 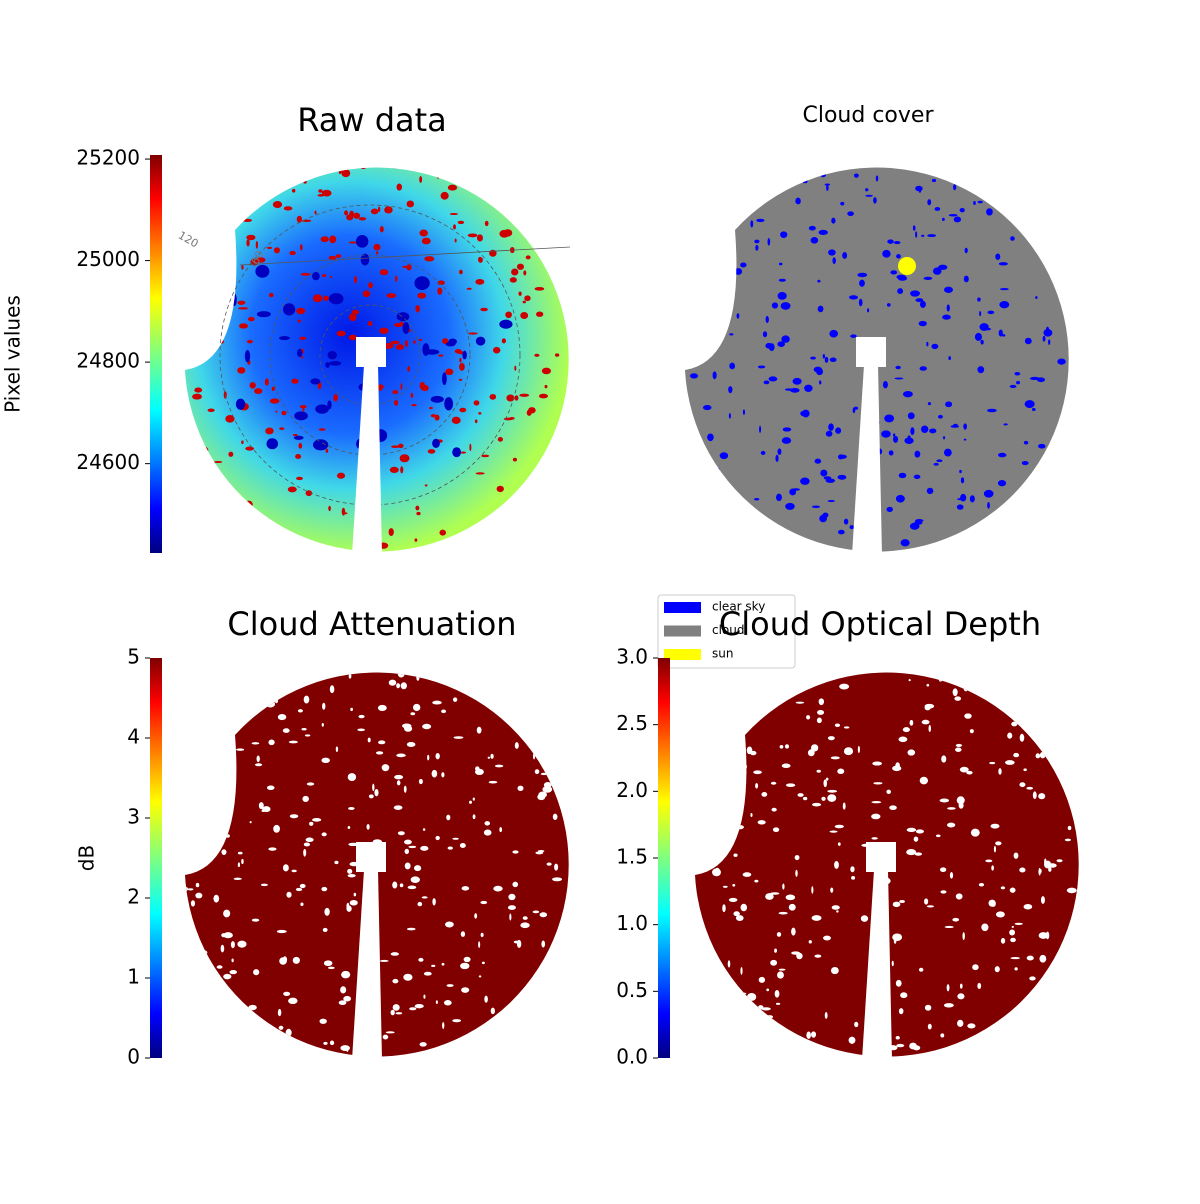 What do you see at coordinates (682, 607) in the screenshot?
I see `legend-swatch` at bounding box center [682, 607].